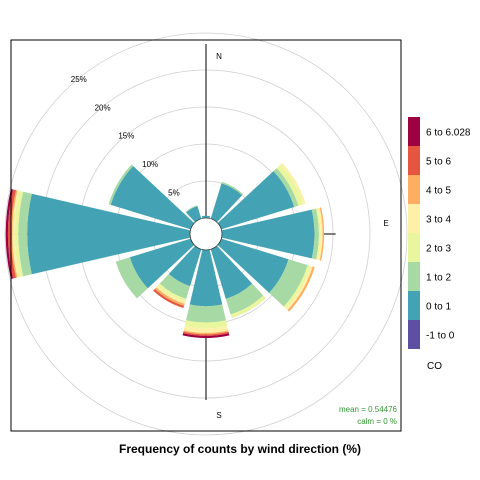 This screenshot has width=480, height=480. I want to click on legend-label-2: 4 to 5, so click(438, 191).